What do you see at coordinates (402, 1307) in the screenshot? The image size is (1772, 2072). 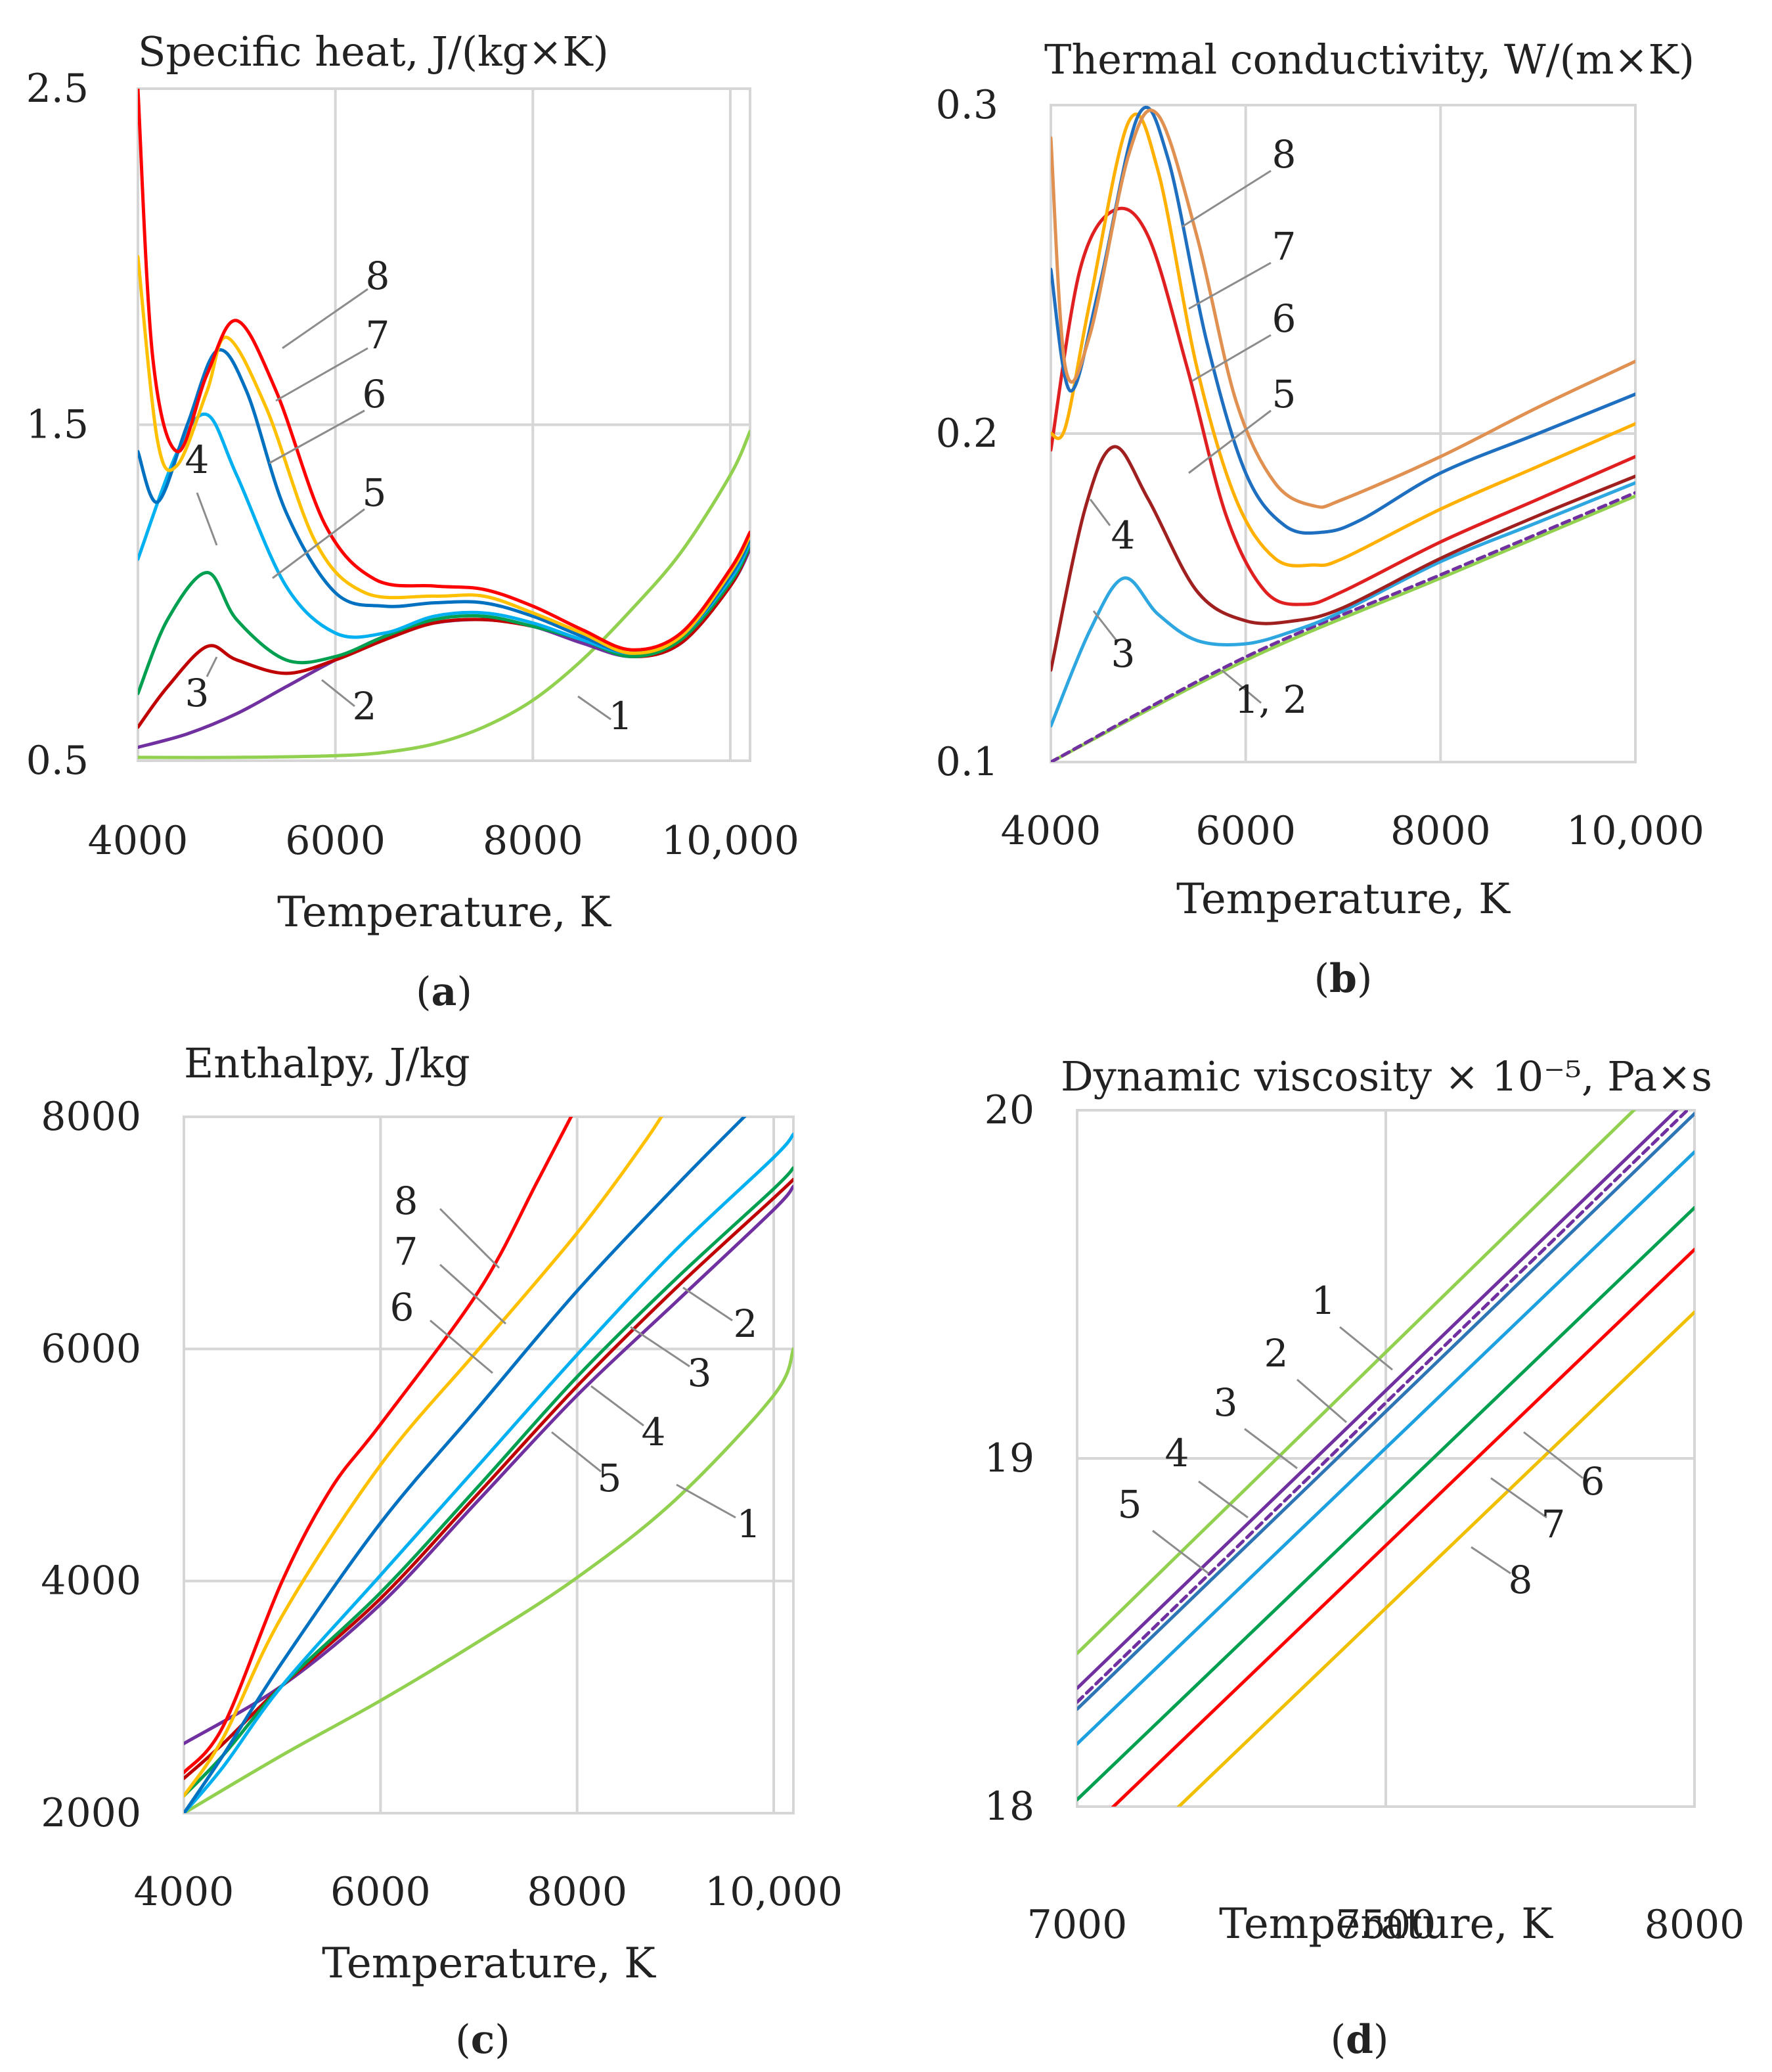 I see `series-label: 6` at bounding box center [402, 1307].